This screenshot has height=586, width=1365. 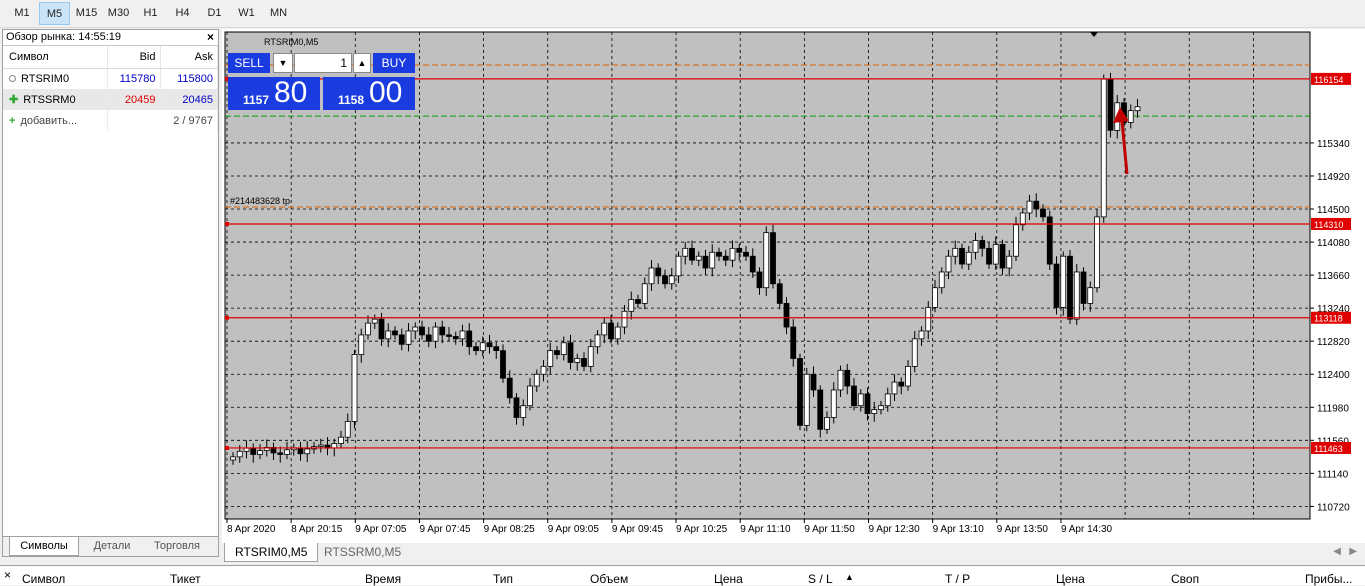 I want to click on col-ask: Ask, so click(x=189, y=57).